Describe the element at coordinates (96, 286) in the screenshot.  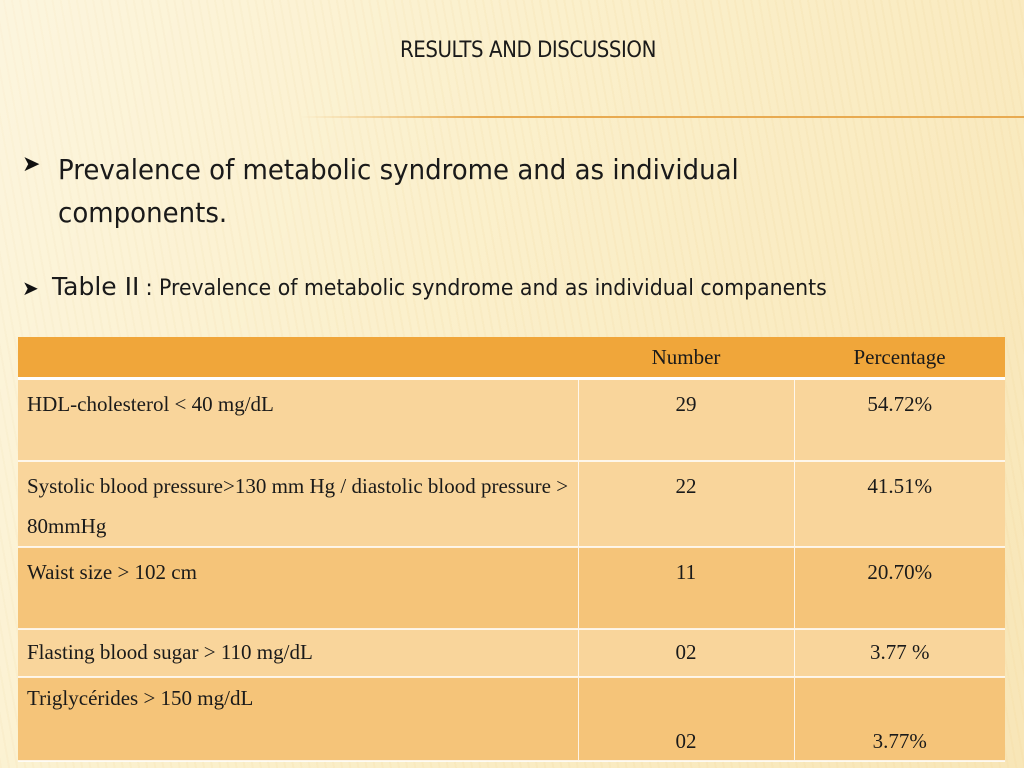
I see `table-caption-lead: Table II` at that location.